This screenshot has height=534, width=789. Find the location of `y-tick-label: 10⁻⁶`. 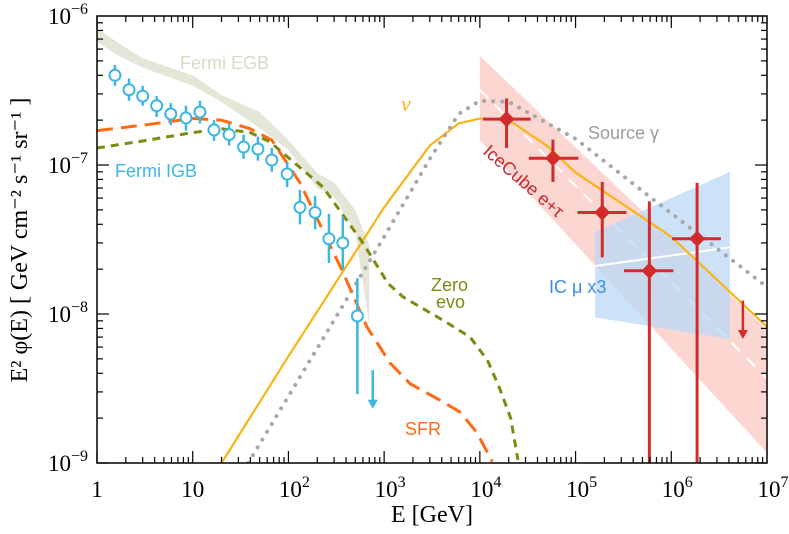

y-tick-label: 10⁻⁶ is located at coordinates (68, 15).